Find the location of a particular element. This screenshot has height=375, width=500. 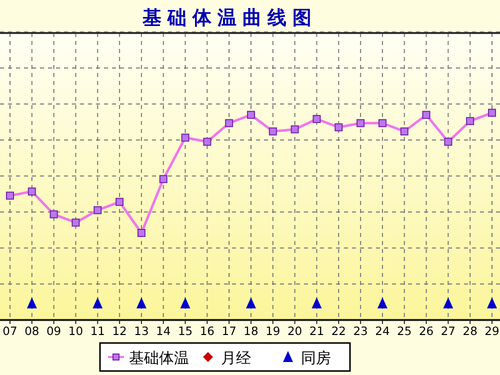

x-tick-label: 25 is located at coordinates (404, 331).